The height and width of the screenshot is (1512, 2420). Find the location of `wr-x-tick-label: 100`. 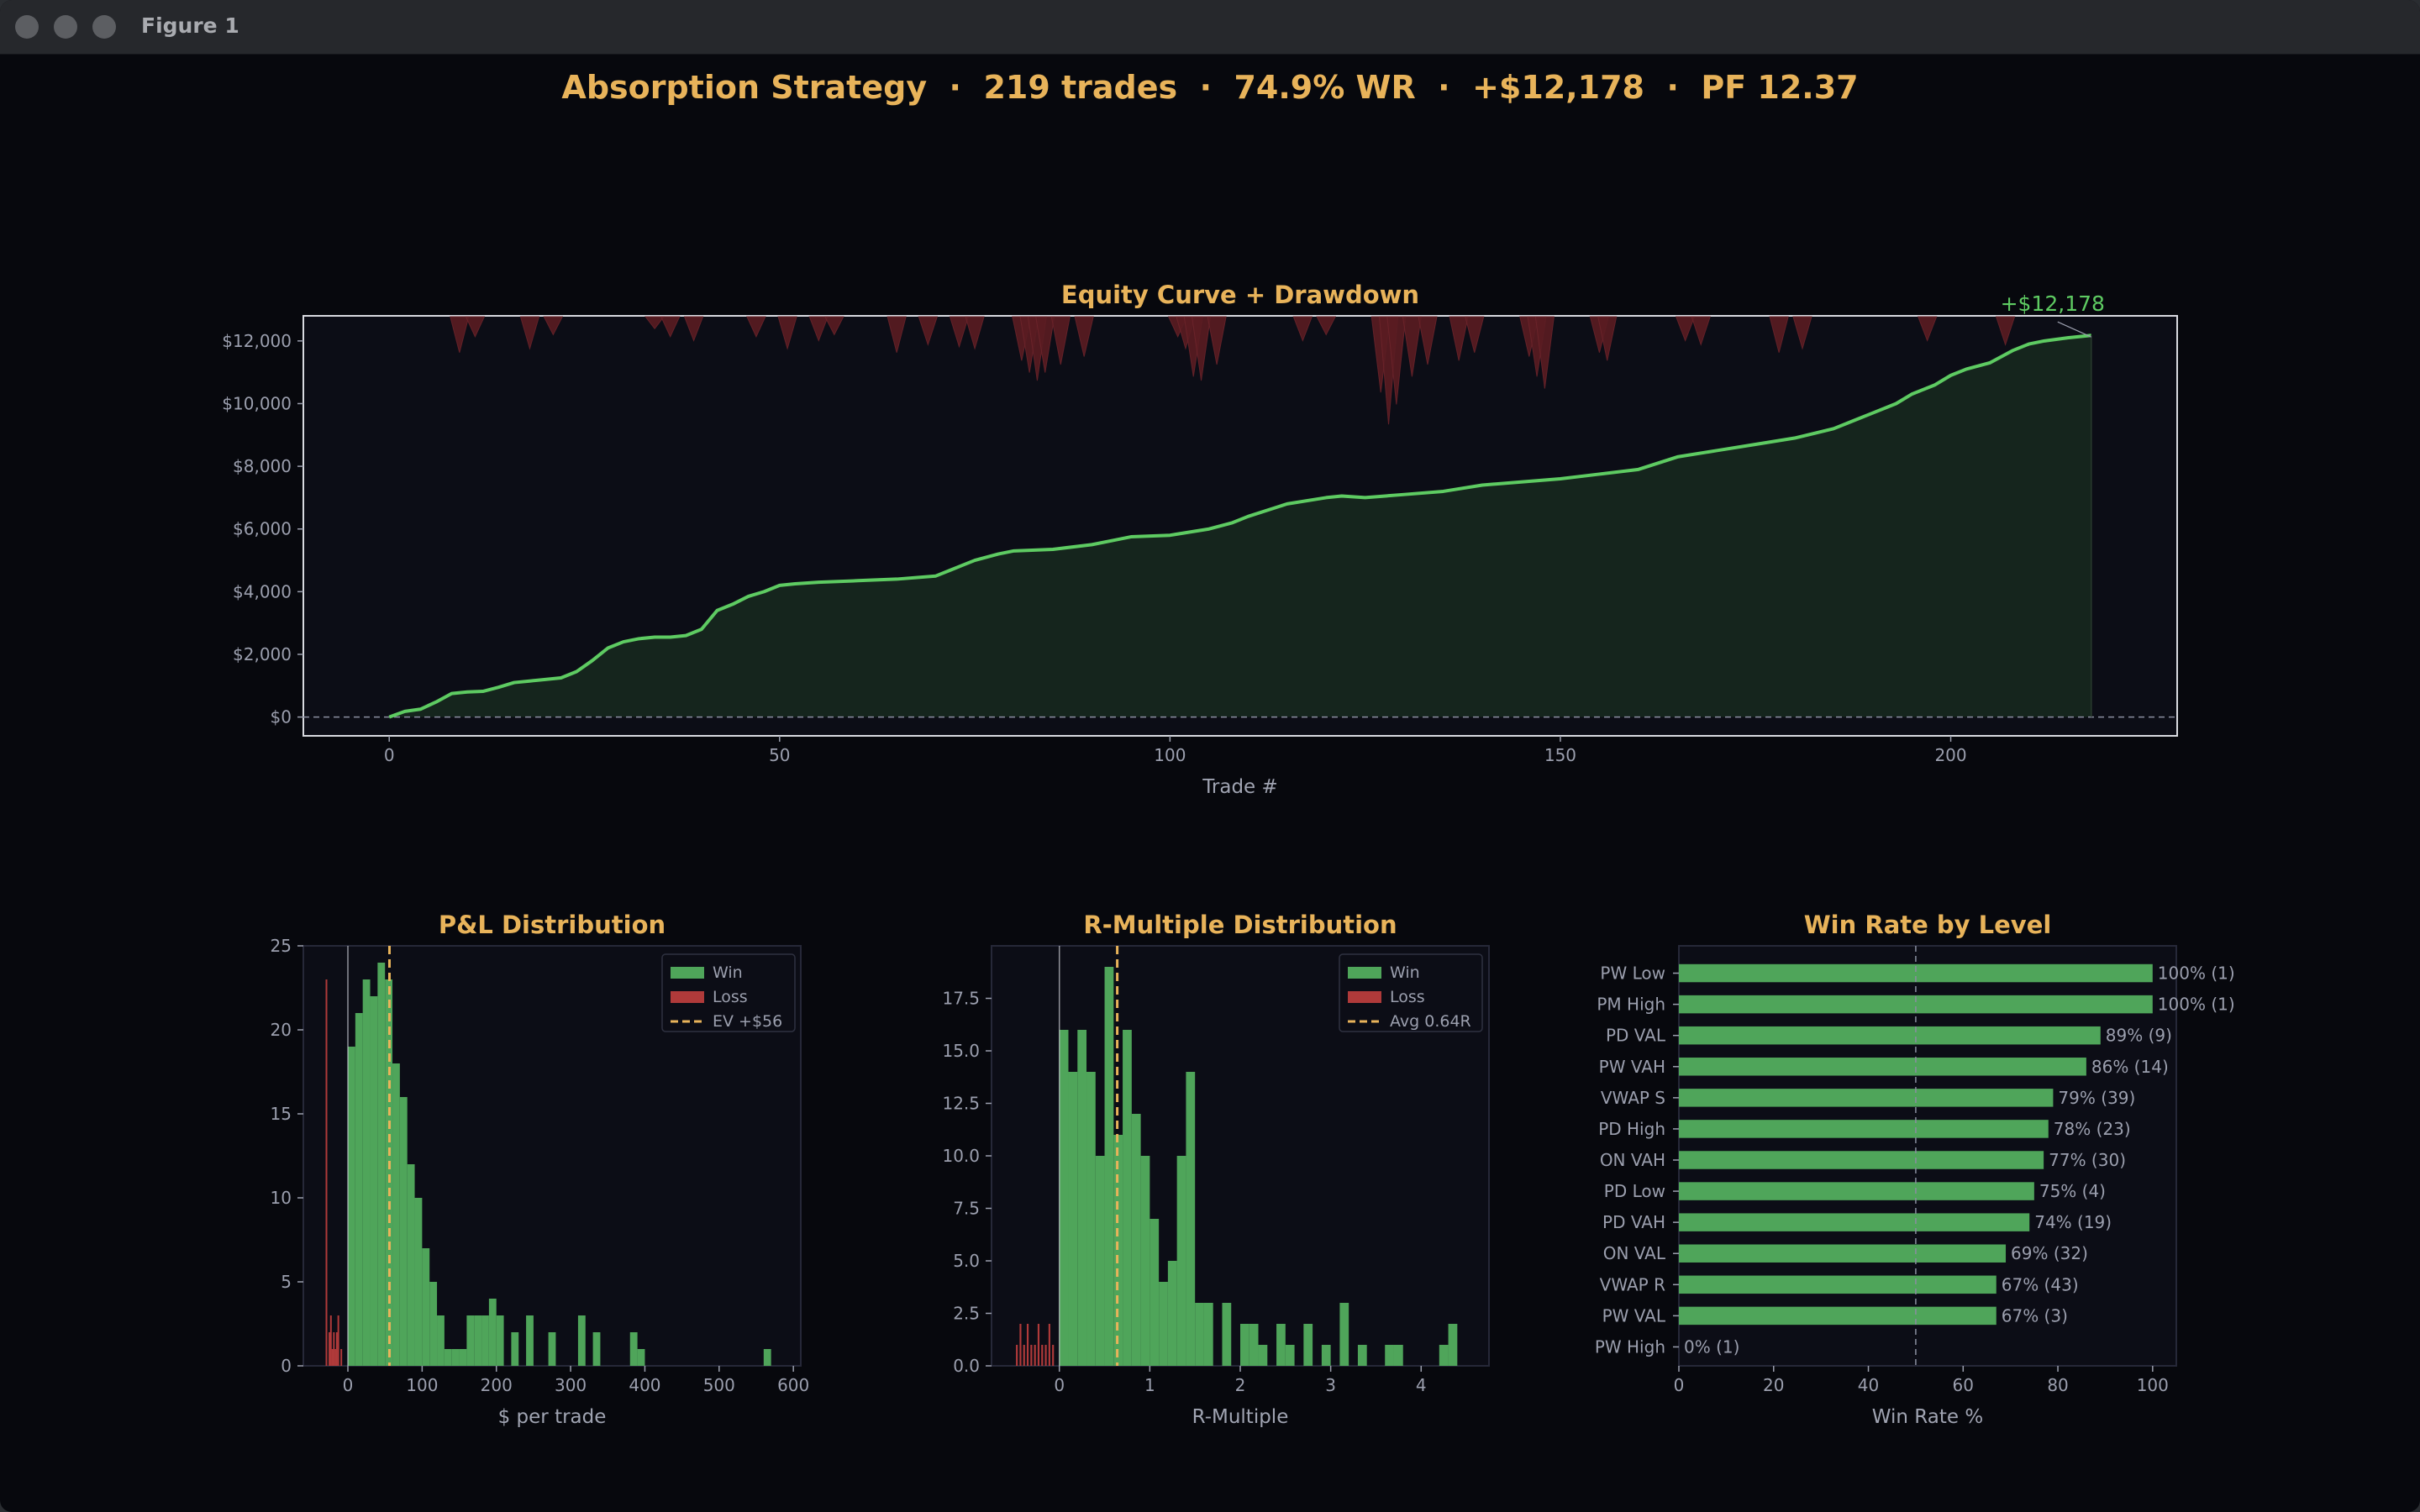

wr-x-tick-label: 100 is located at coordinates (2153, 1385).